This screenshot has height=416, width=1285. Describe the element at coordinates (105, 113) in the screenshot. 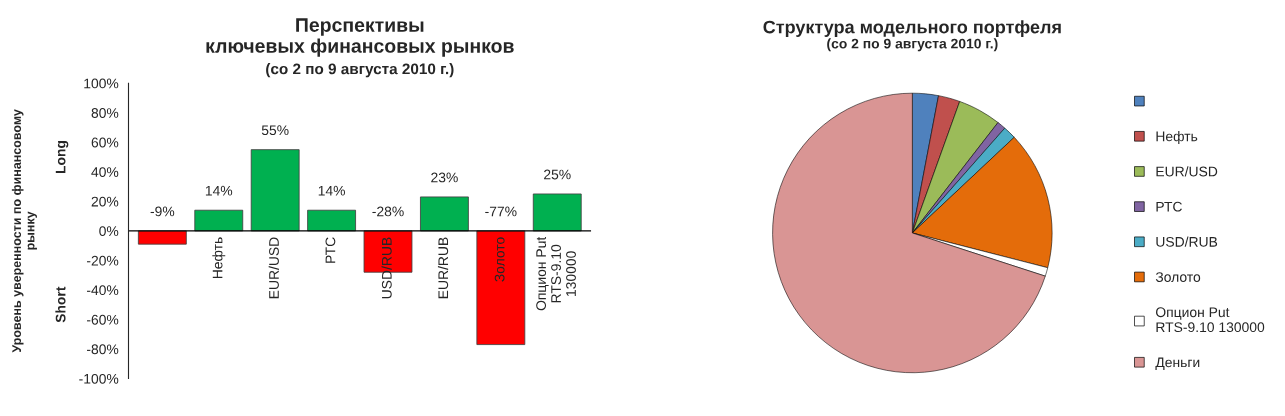

I see `y-tick-label: 80%` at that location.